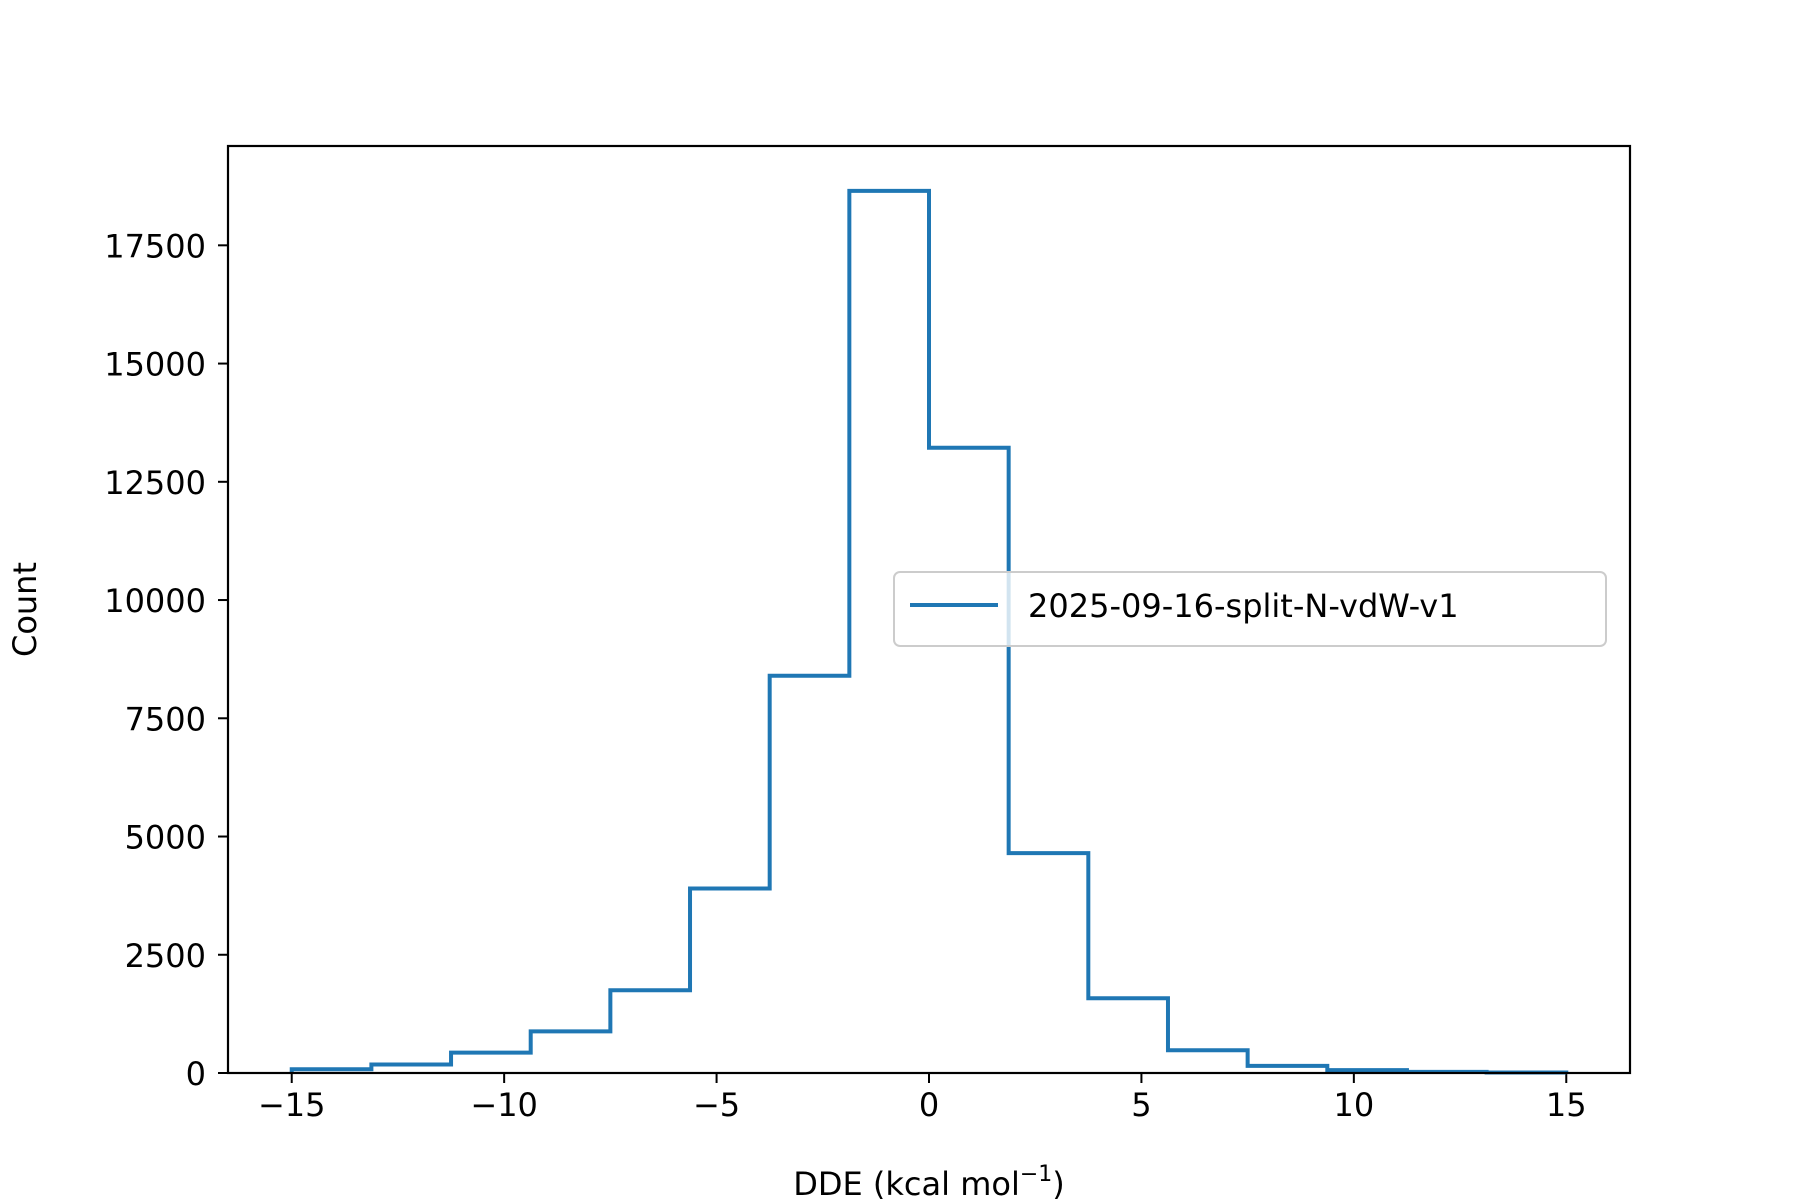 Image resolution: width=1800 pixels, height=1200 pixels. I want to click on x-tick-label: 0, so click(929, 1105).